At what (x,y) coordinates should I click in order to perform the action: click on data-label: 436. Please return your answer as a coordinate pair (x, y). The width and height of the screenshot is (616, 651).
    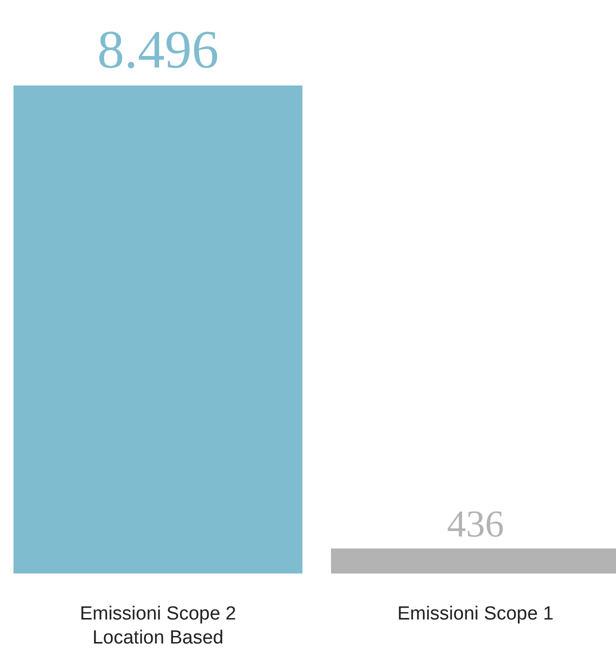
    Looking at the image, I should click on (475, 524).